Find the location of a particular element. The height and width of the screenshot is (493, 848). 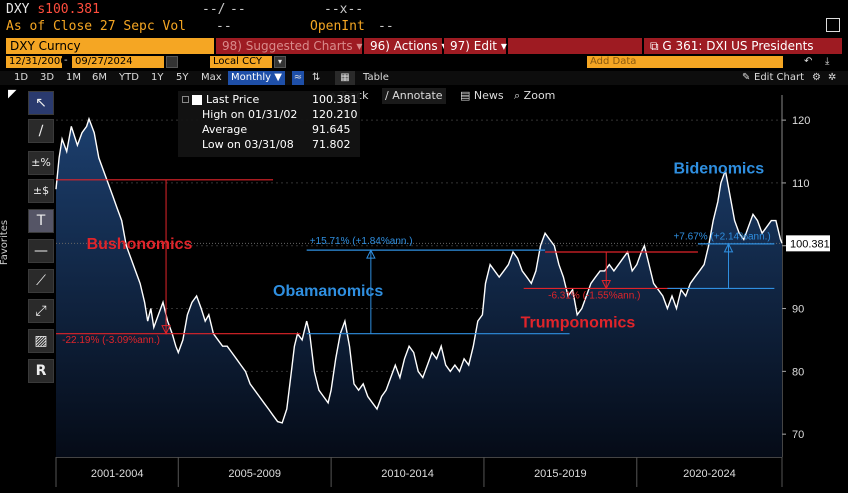

price-prefix: s is located at coordinates (41, 9).